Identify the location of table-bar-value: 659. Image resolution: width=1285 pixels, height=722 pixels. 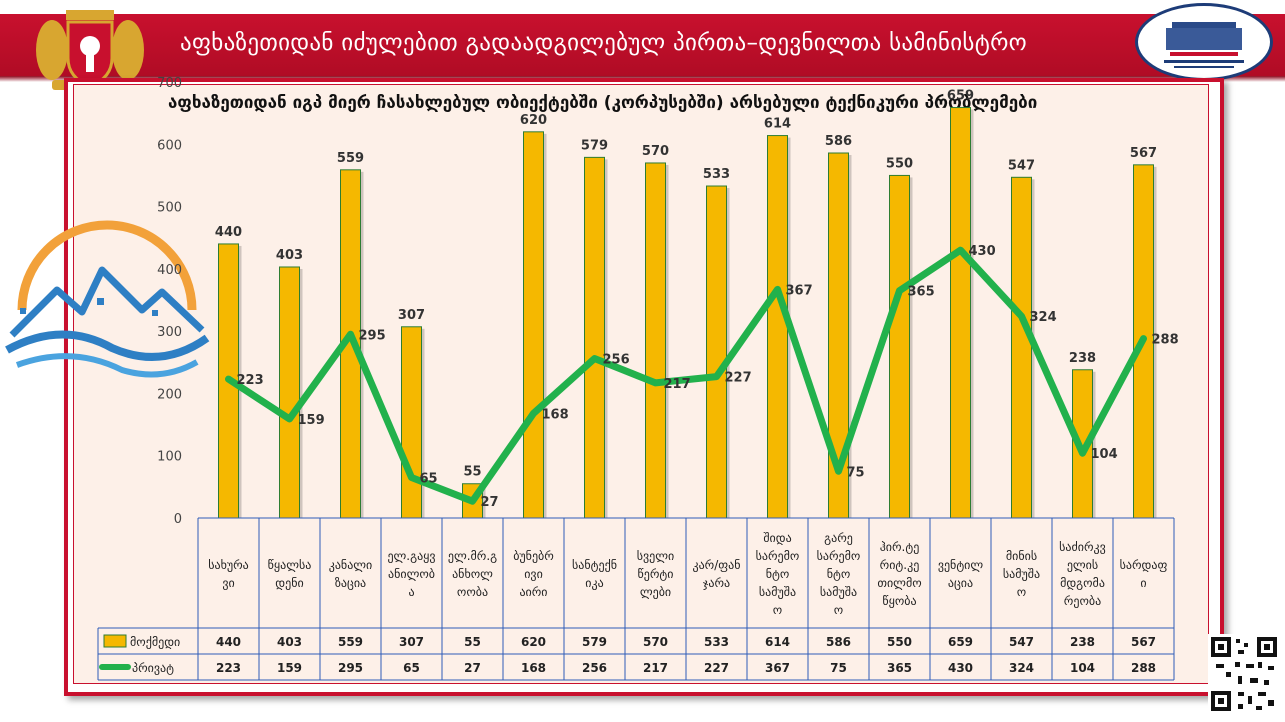
(960, 642).